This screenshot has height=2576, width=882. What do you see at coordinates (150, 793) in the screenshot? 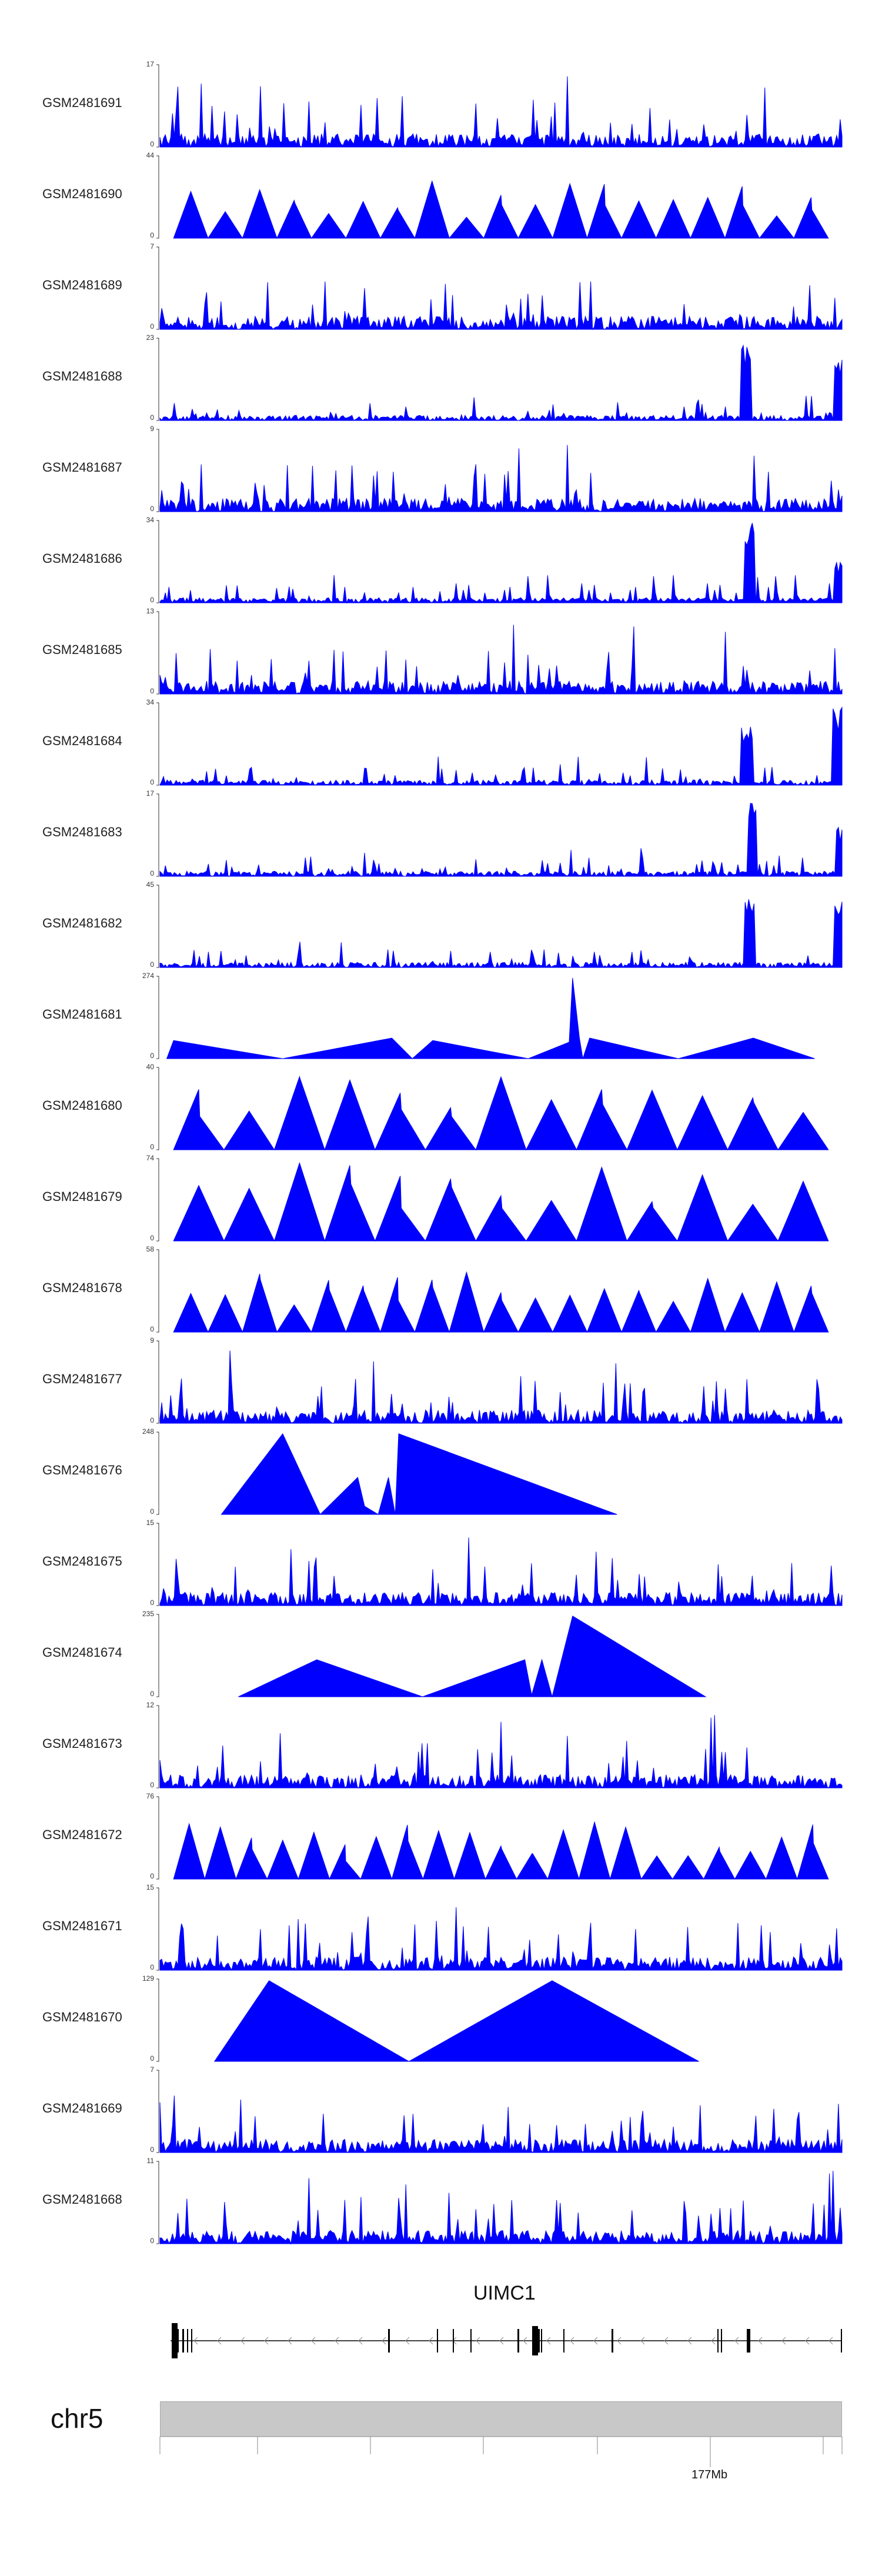
I see `track-ymax-label: 17` at bounding box center [150, 793].